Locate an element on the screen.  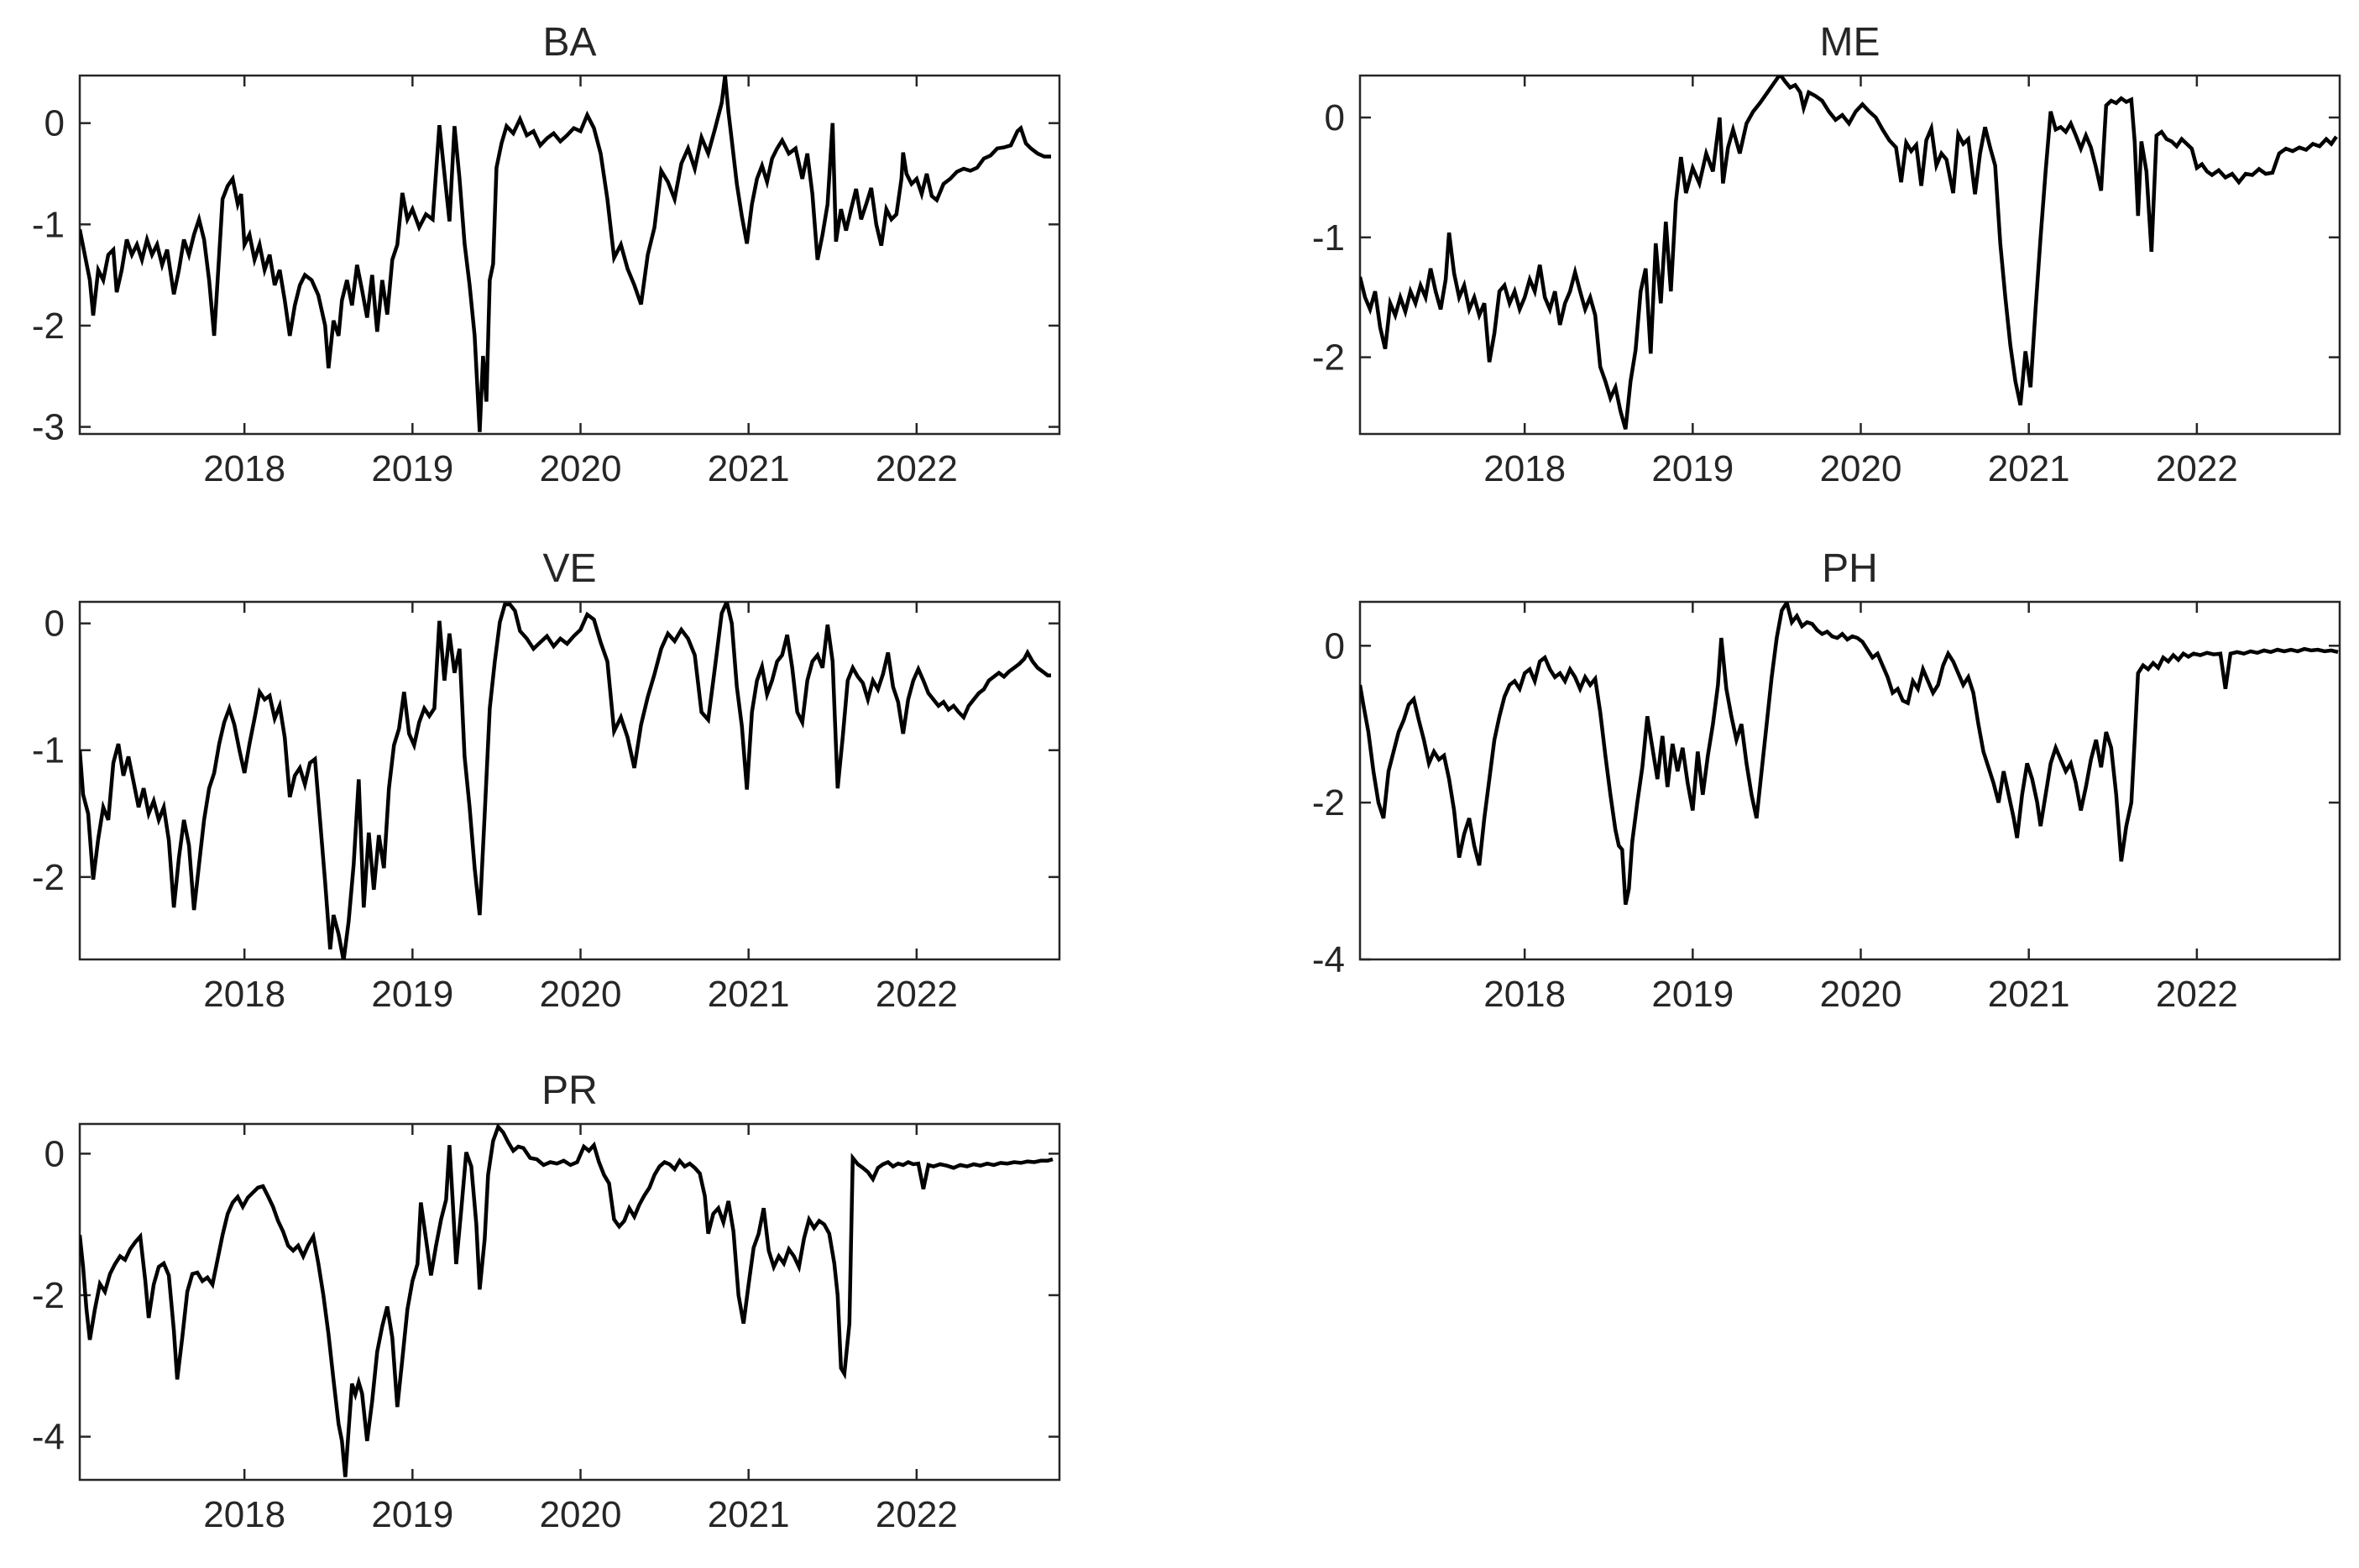
x-tick-label-ba: 2019 is located at coordinates (412, 468).